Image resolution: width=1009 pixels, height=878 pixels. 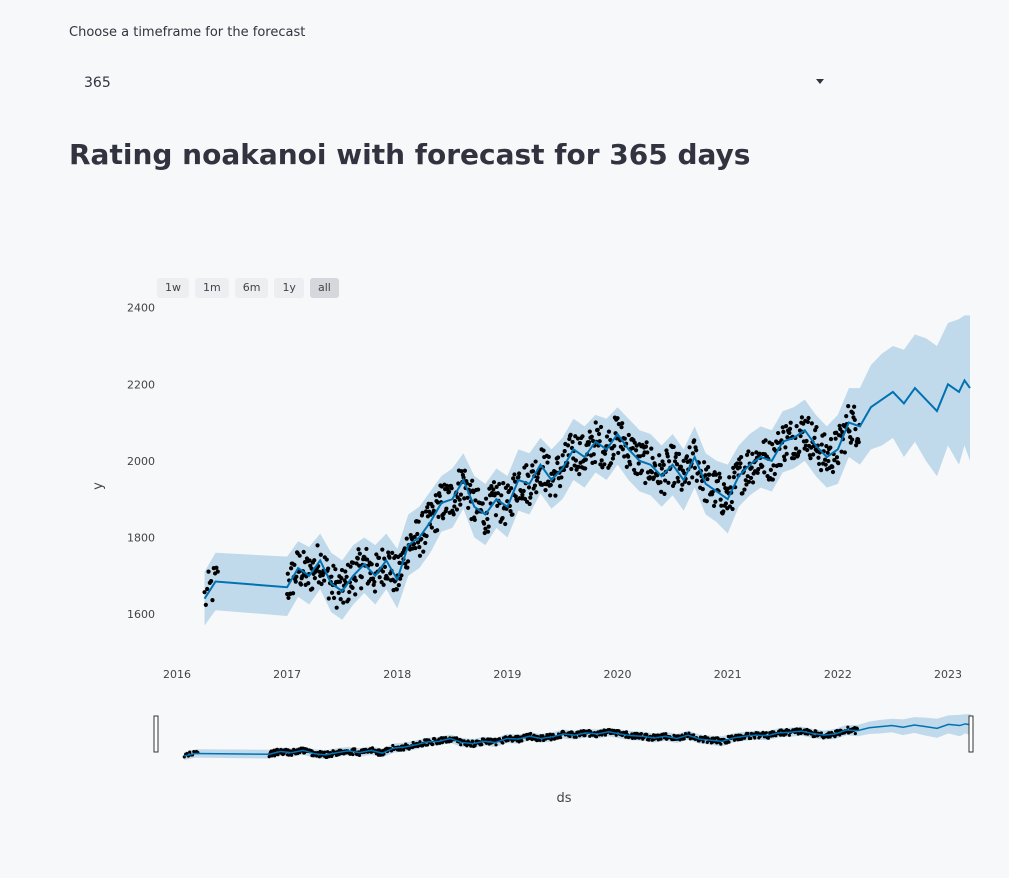 I want to click on range-button-6m: 6m, so click(x=251, y=288).